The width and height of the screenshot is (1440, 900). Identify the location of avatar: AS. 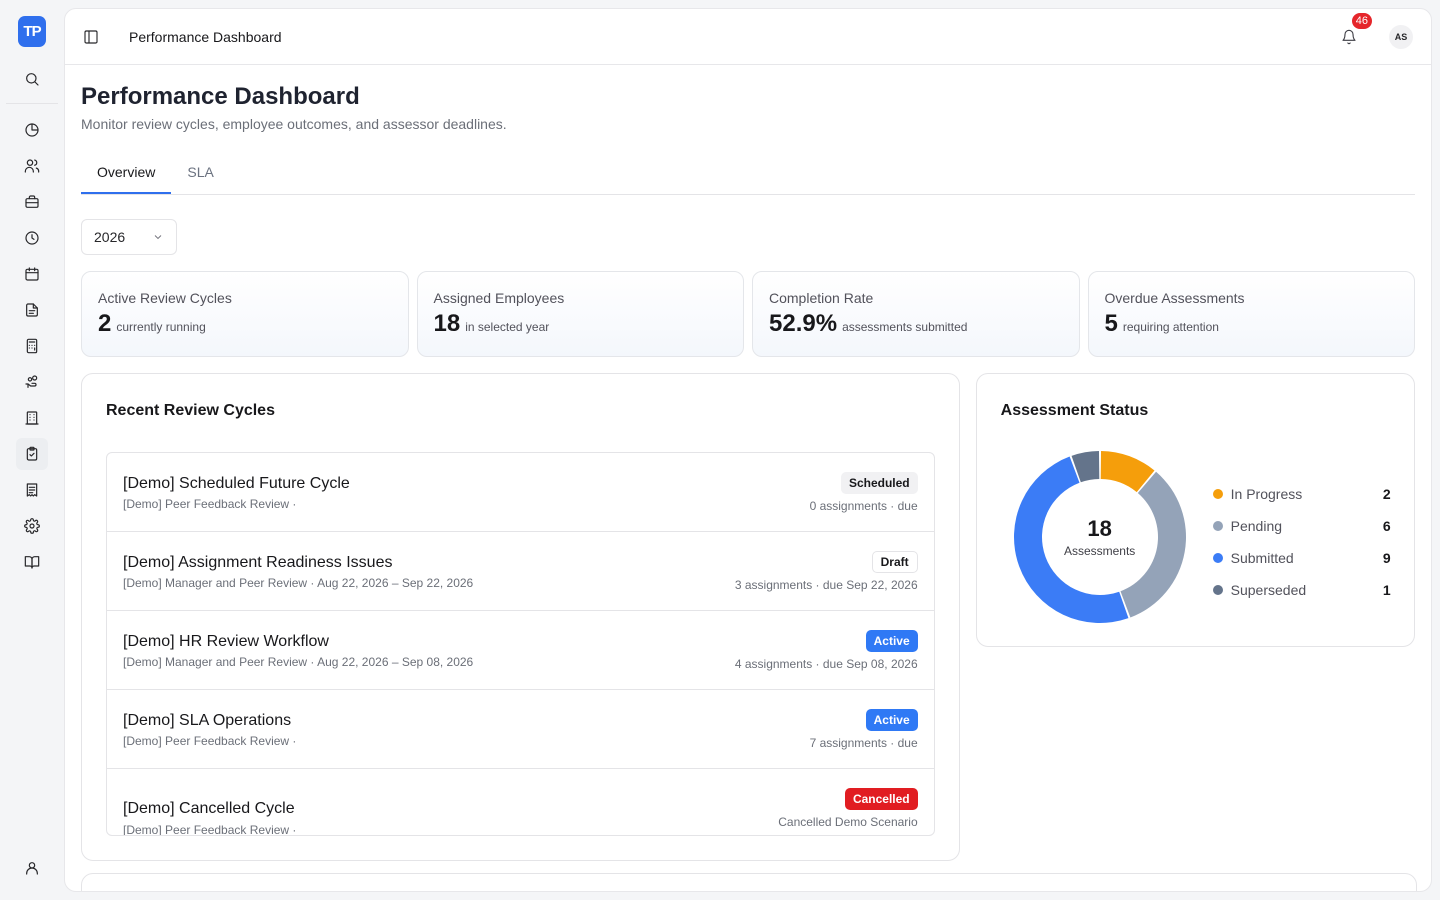
(1401, 37).